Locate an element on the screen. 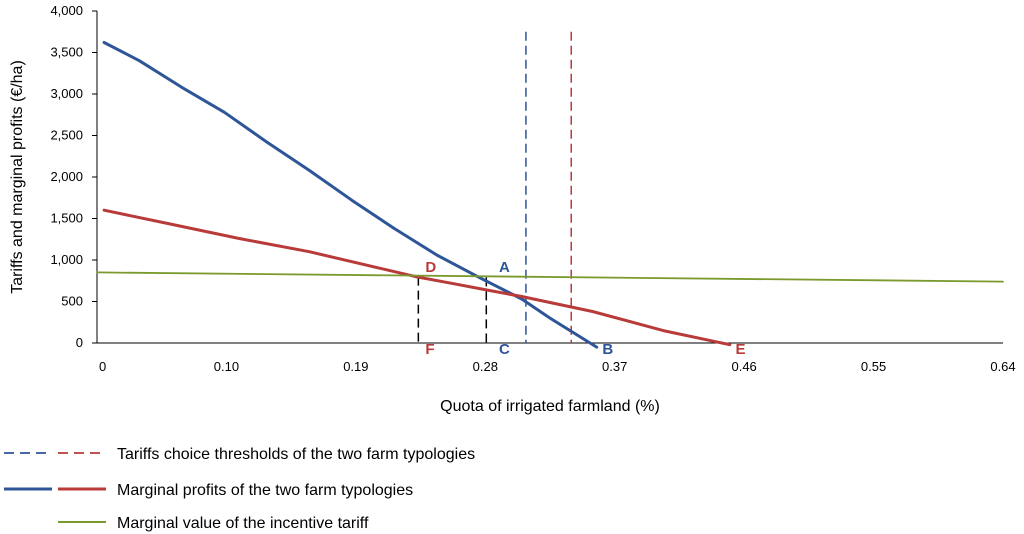  y-axis-title: Tariffs and marginal profits (€/ha) is located at coordinates (17, 177).